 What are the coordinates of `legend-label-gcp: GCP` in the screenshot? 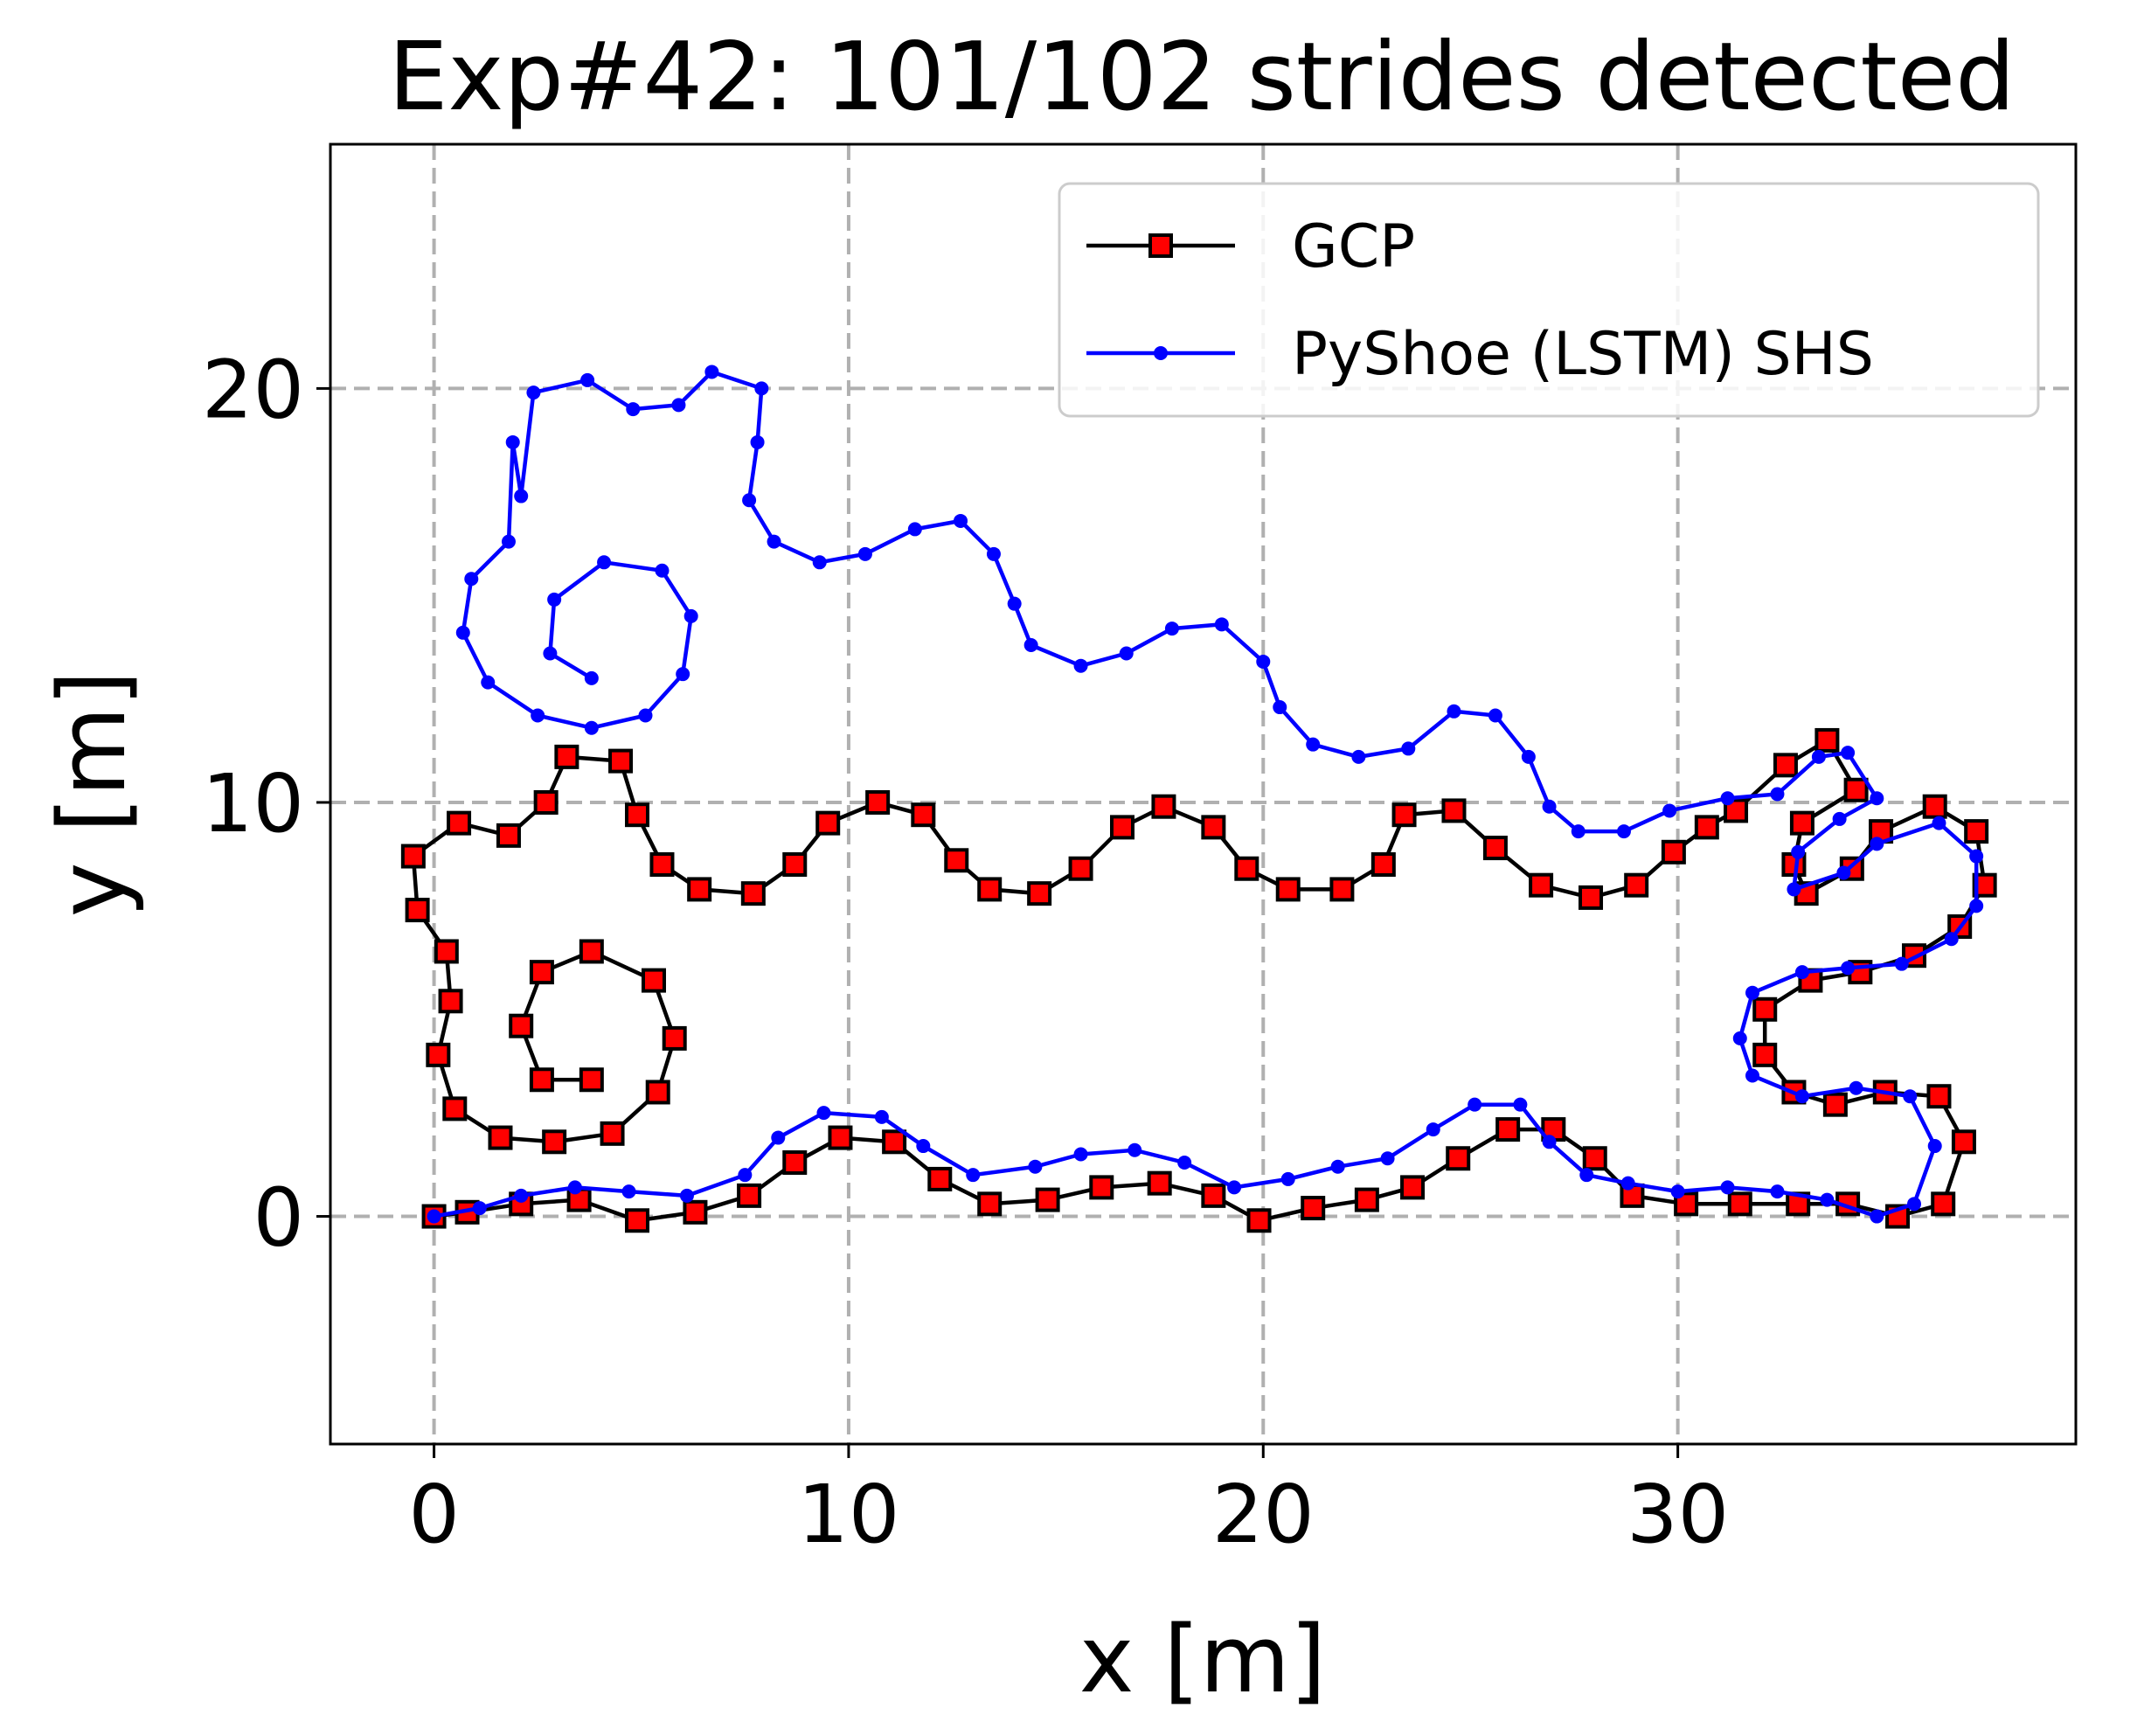 It's located at (1353, 246).